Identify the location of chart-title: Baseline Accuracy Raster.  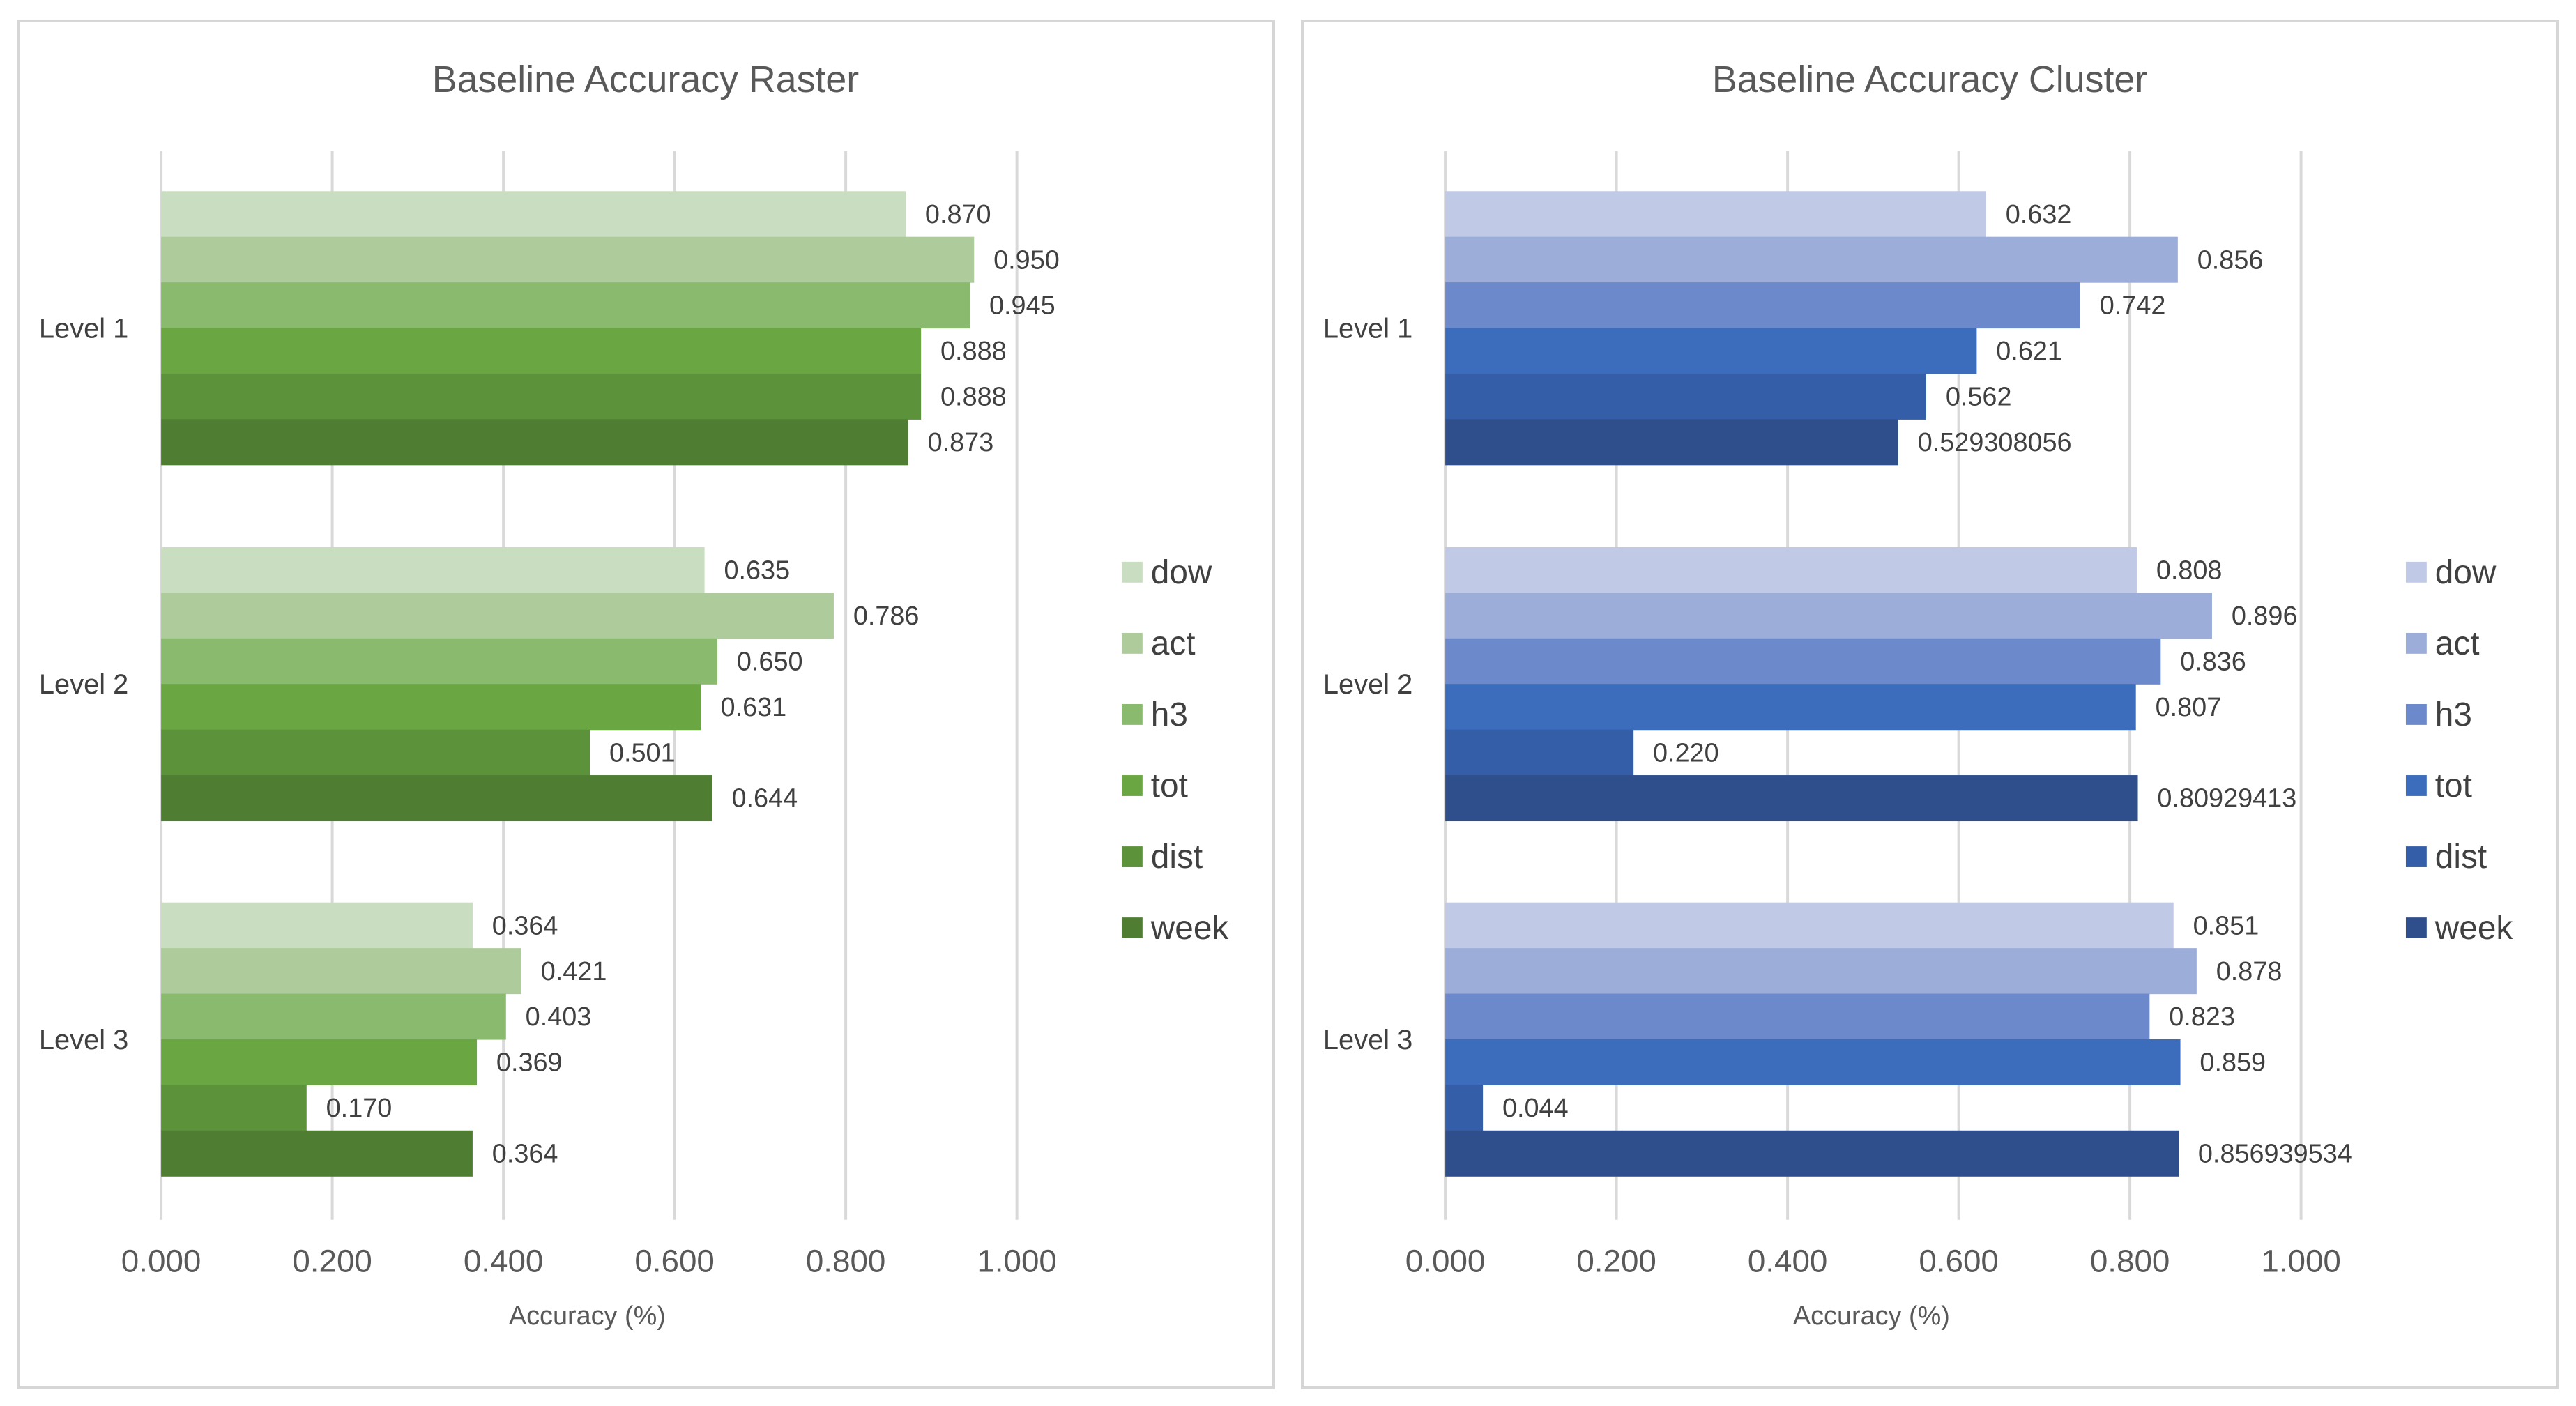
(646, 80).